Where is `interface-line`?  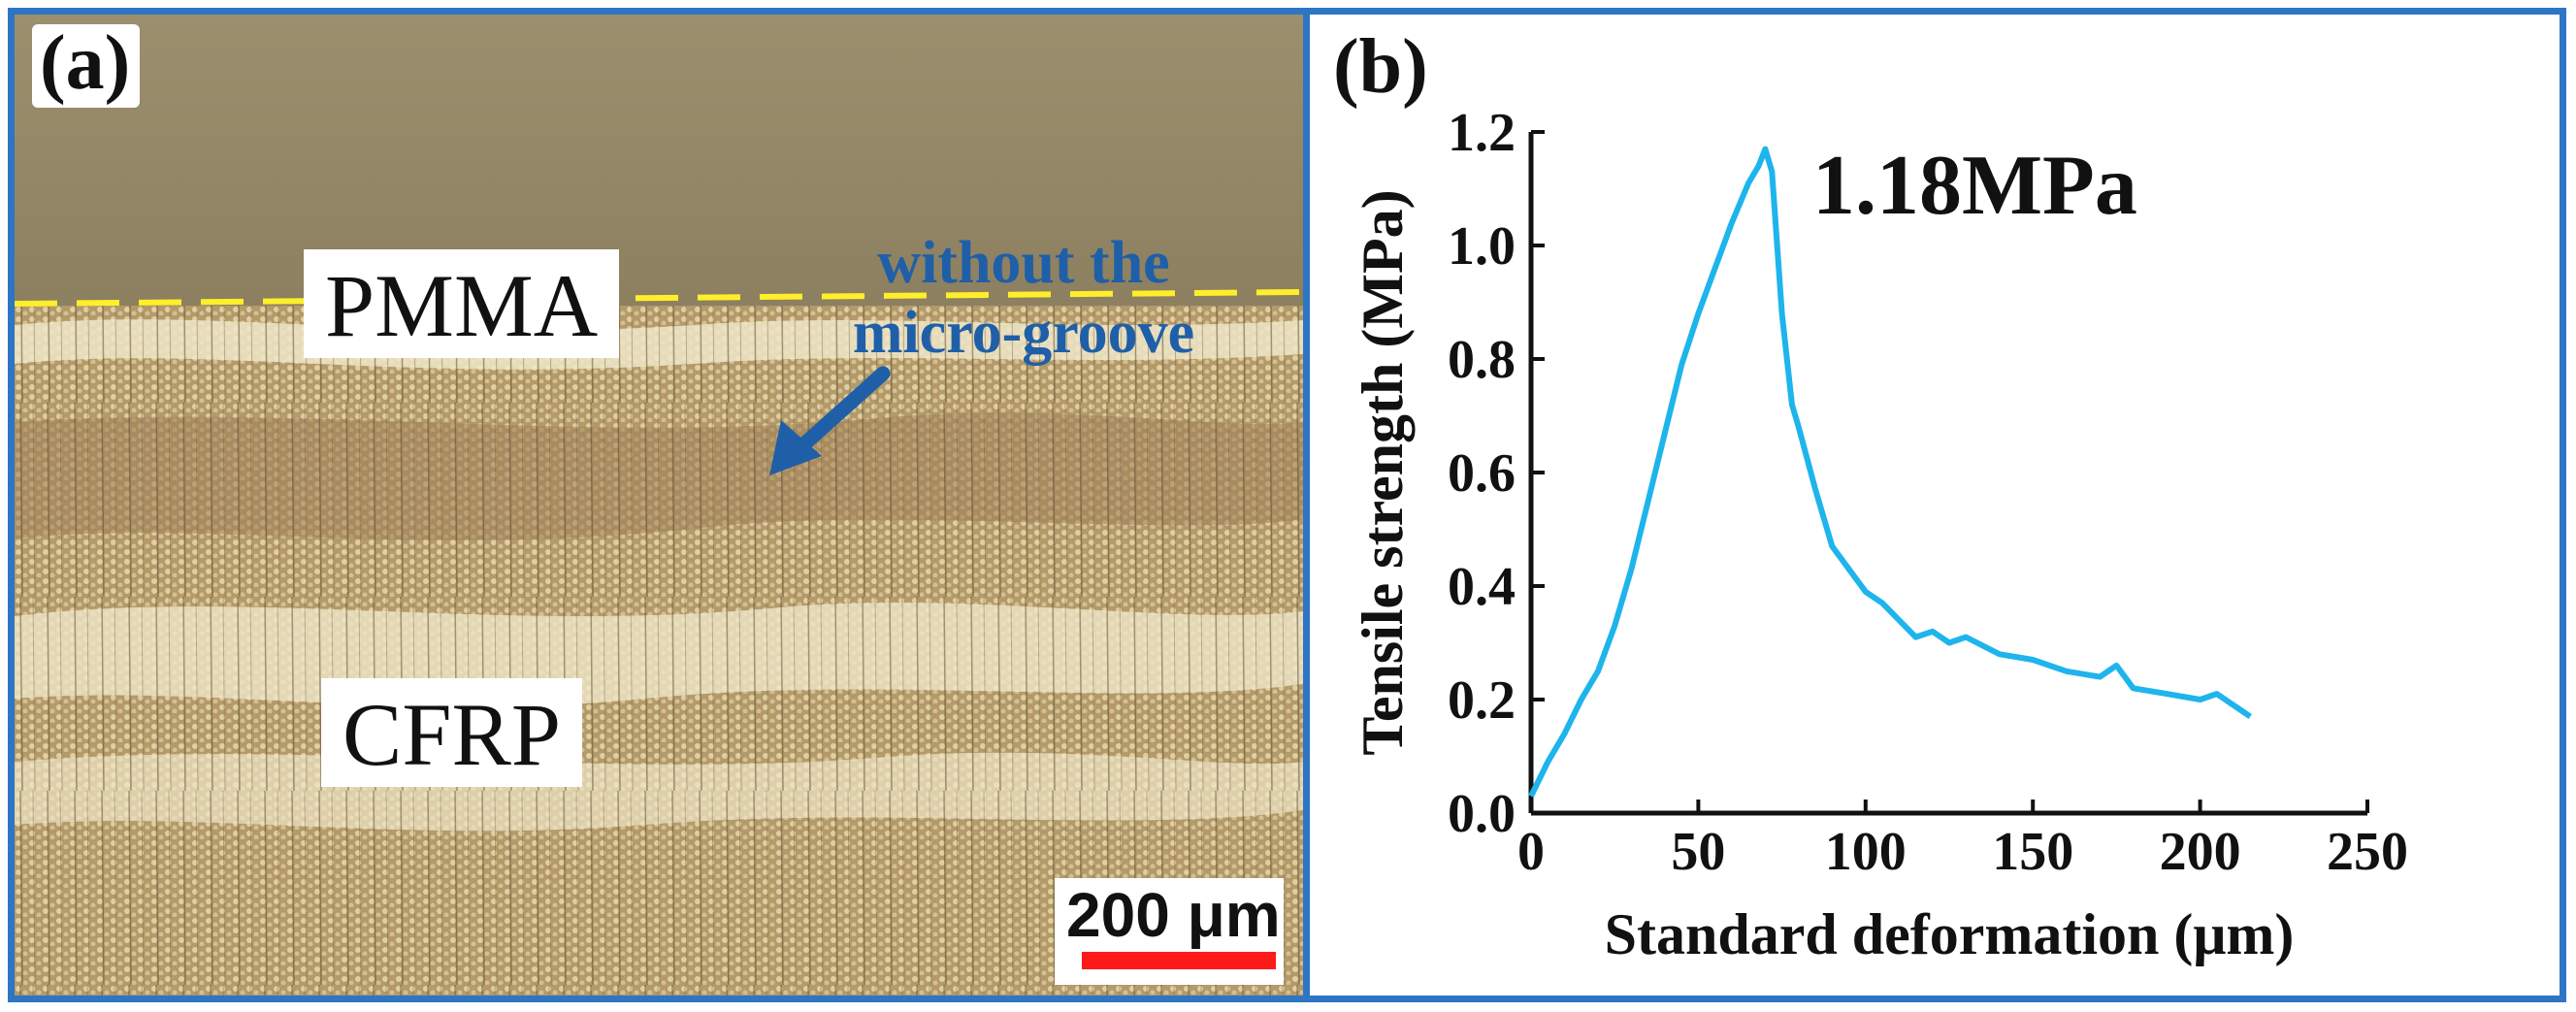
interface-line is located at coordinates (659, 298).